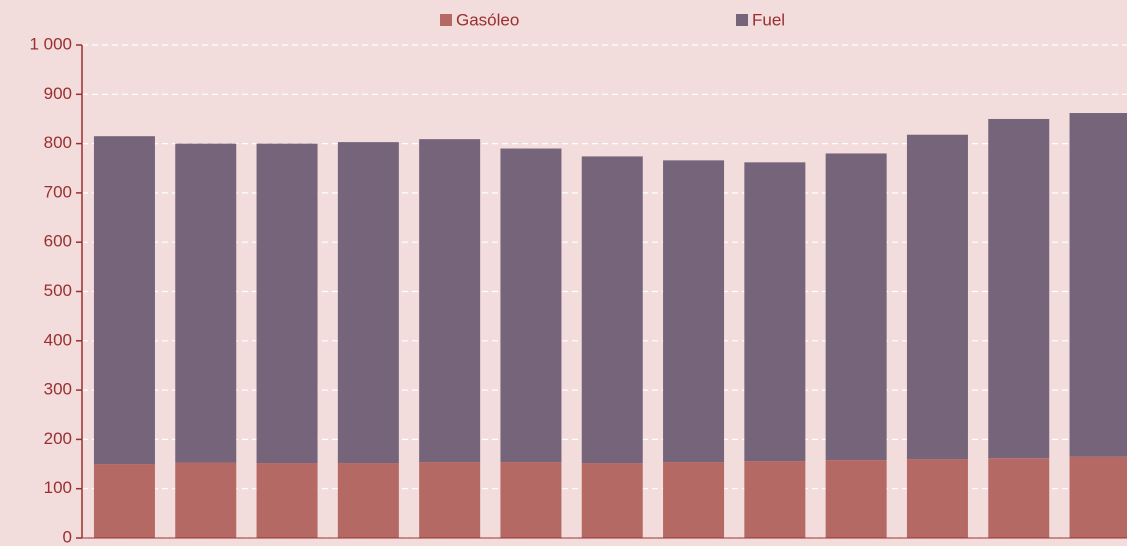 This screenshot has width=1127, height=546. I want to click on y-tick-label: 600, so click(58, 241).